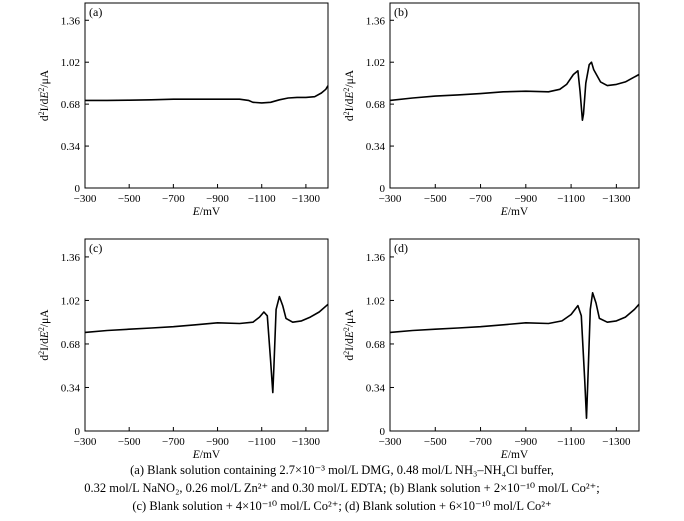 This screenshot has height=521, width=684. What do you see at coordinates (376, 21) in the screenshot?
I see `panel-b-y-tick-label: 1.36` at bounding box center [376, 21].